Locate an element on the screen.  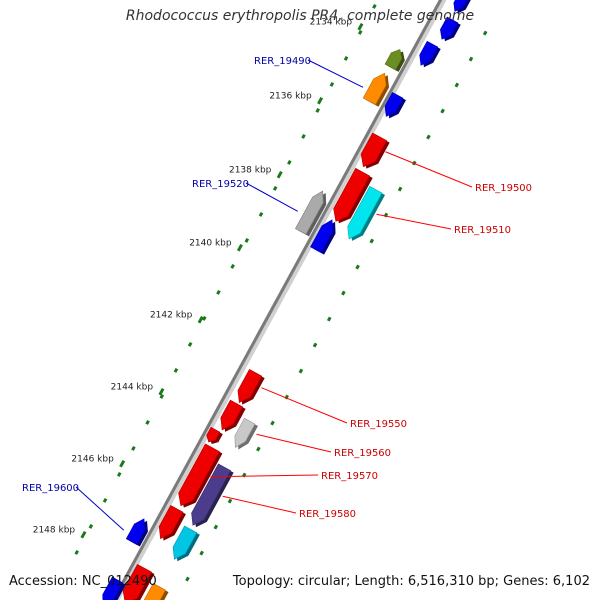
accession-text: Accession: NC_012490 is located at coordinates (83, 581).